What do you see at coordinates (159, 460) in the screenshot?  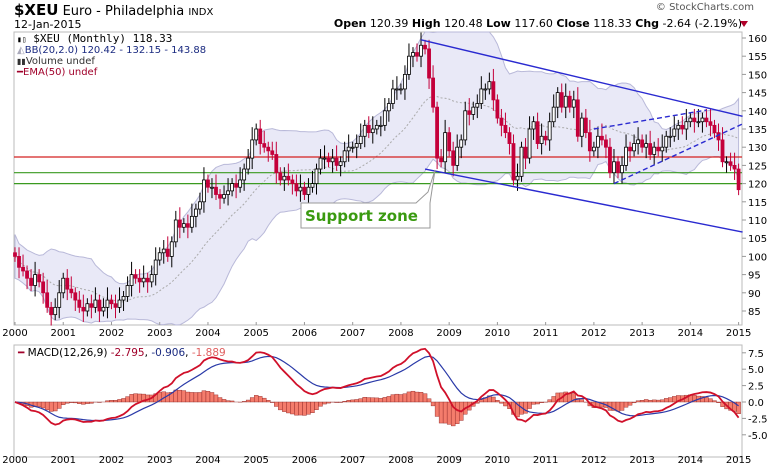 I see `x-tick-label-bottom: 2003` at bounding box center [159, 460].